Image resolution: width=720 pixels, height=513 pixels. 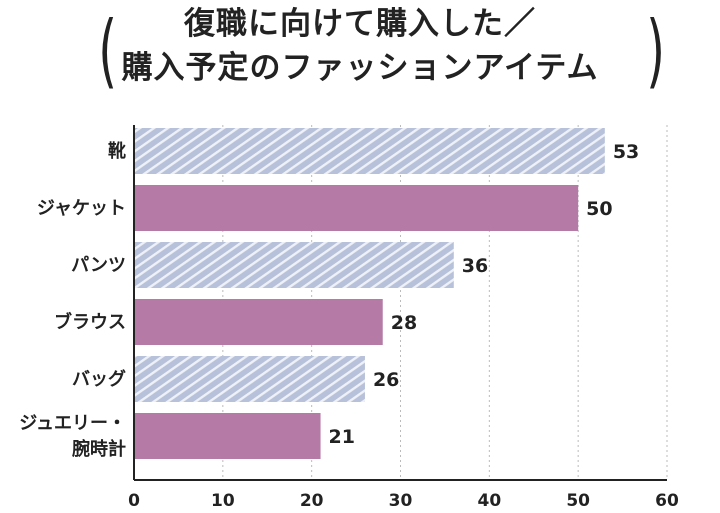 What do you see at coordinates (99, 379) in the screenshot?
I see `category-label: バッグ` at bounding box center [99, 379].